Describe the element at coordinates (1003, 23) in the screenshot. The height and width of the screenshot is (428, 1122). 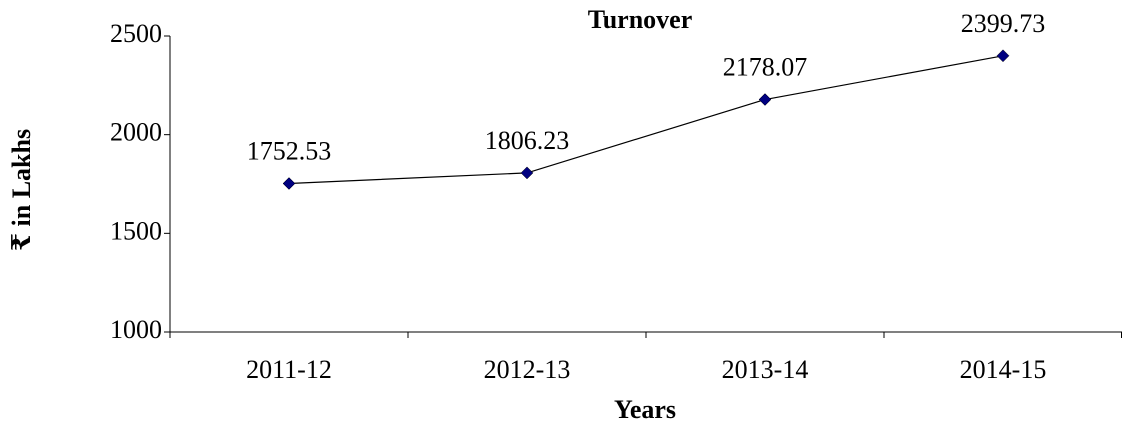
I see `data-label: 2399.73` at that location.